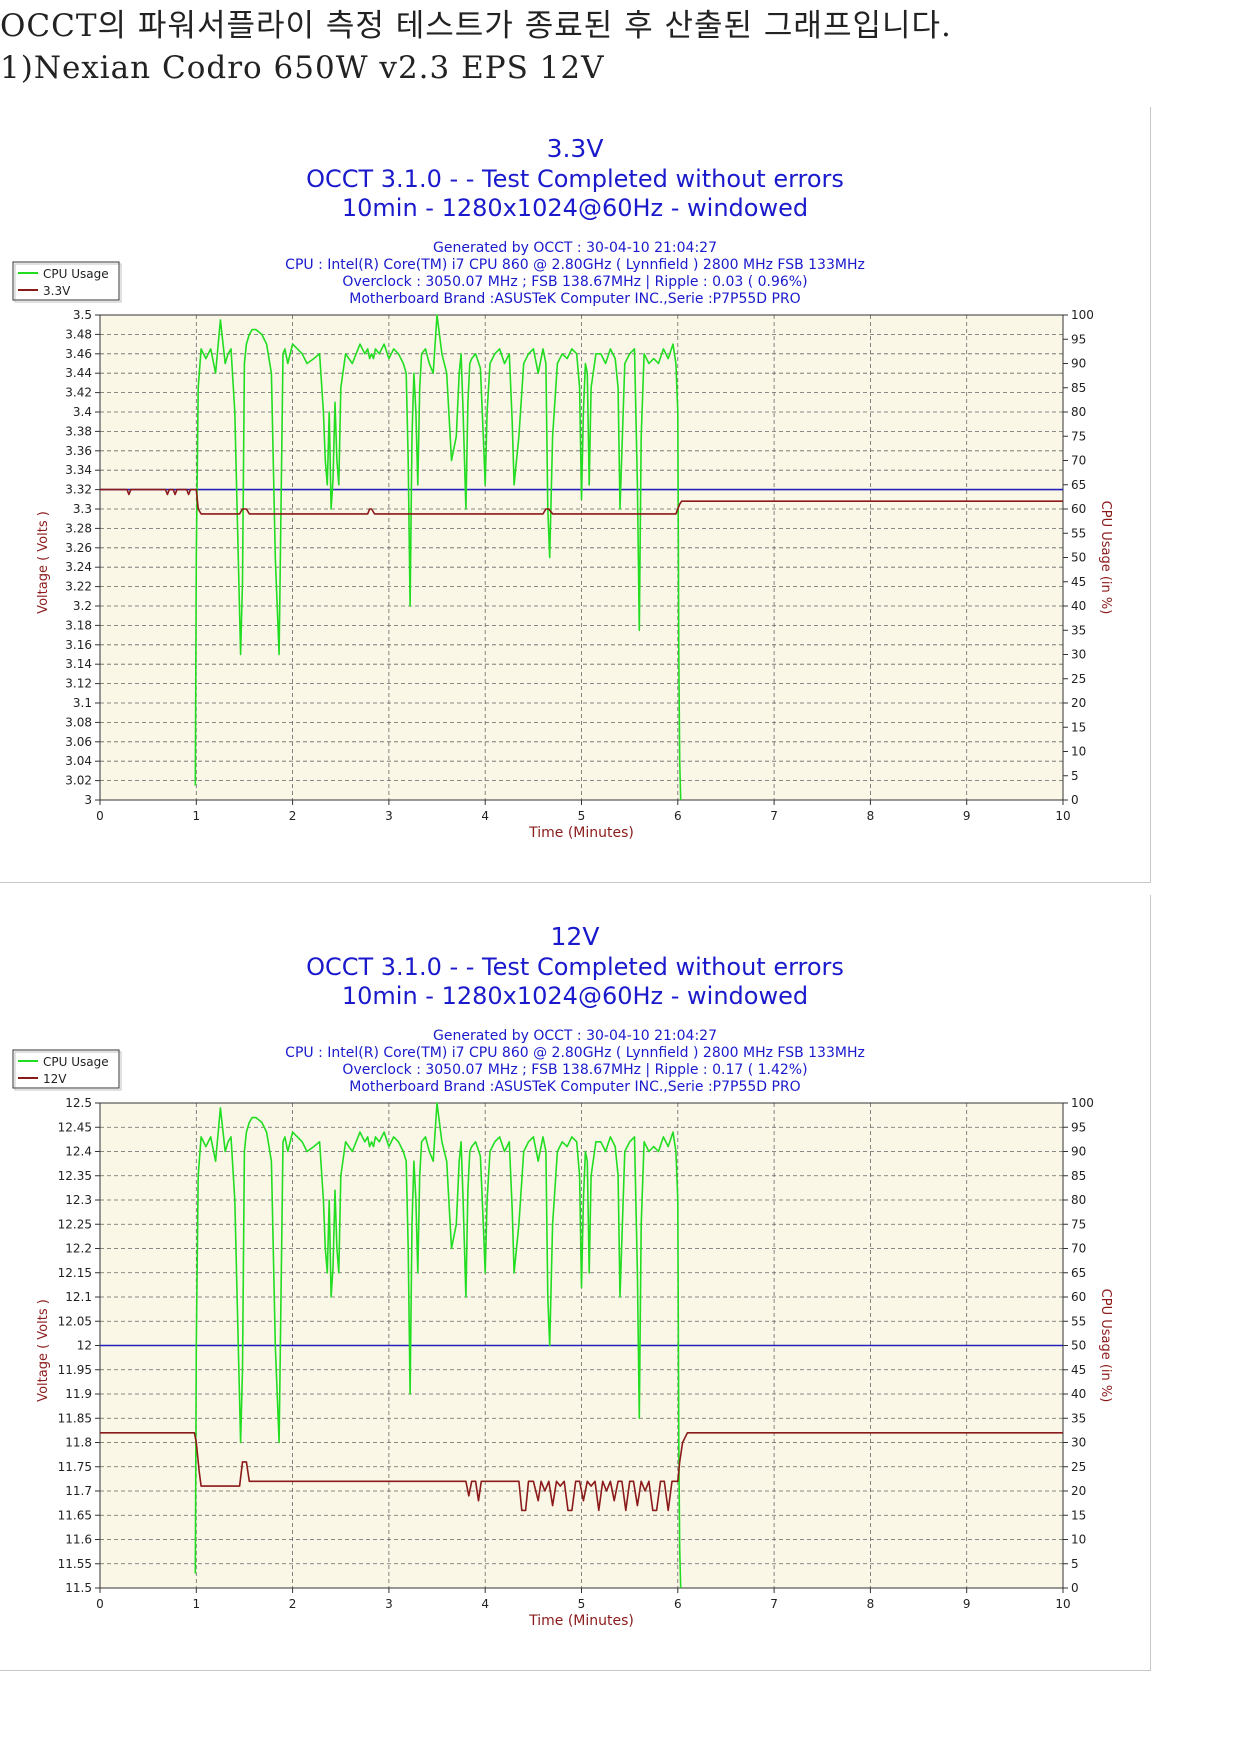 The image size is (1240, 1752). What do you see at coordinates (575, 936) in the screenshot?
I see `chart-title: 12V` at bounding box center [575, 936].